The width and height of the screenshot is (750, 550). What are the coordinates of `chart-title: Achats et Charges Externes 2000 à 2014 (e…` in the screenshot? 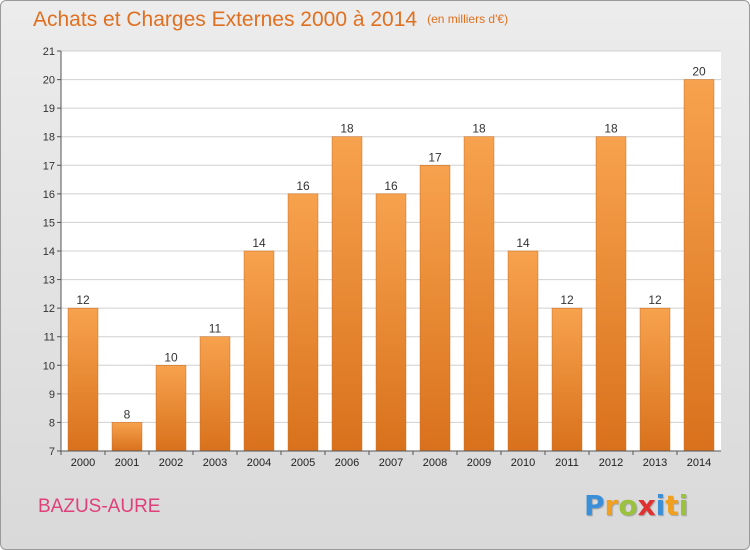 It's located at (270, 20).